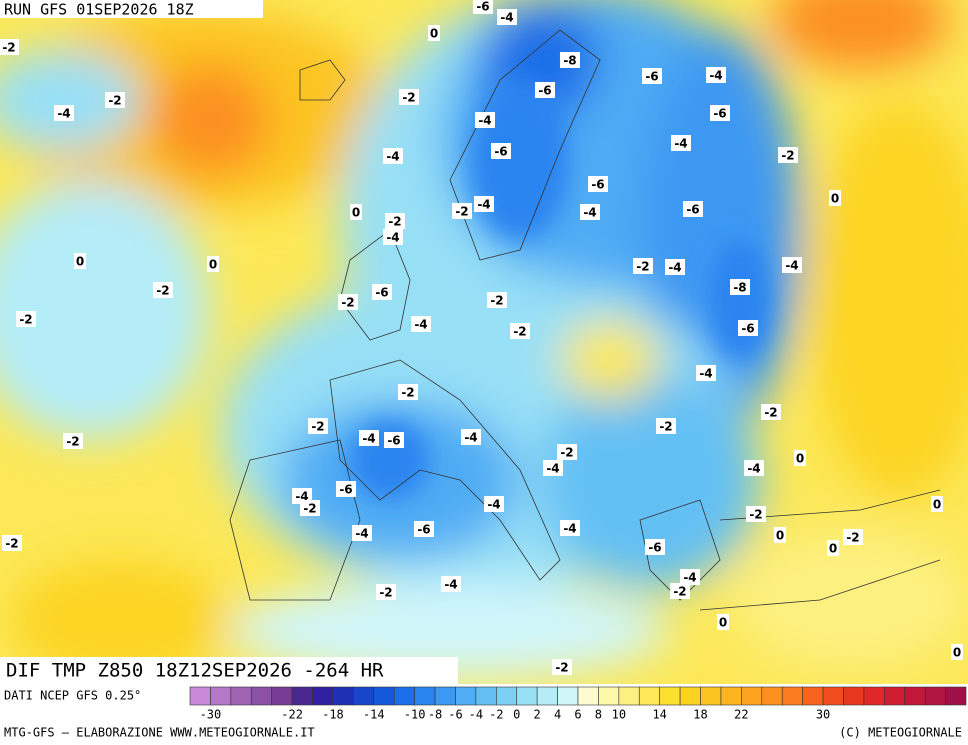  I want to click on colorbar-tick-label: 4, so click(557, 715).